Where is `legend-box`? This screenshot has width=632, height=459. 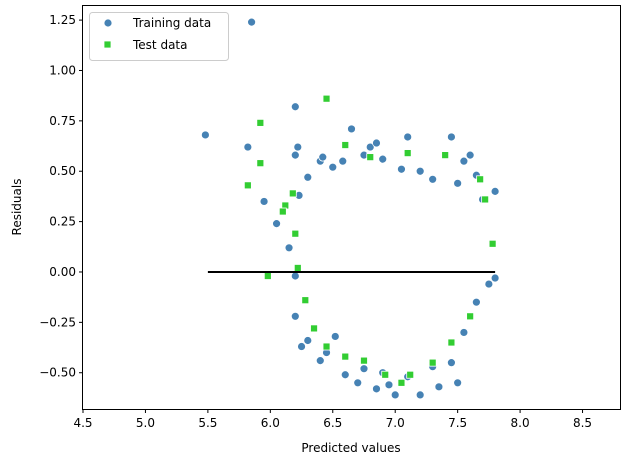
legend-box is located at coordinates (159, 36).